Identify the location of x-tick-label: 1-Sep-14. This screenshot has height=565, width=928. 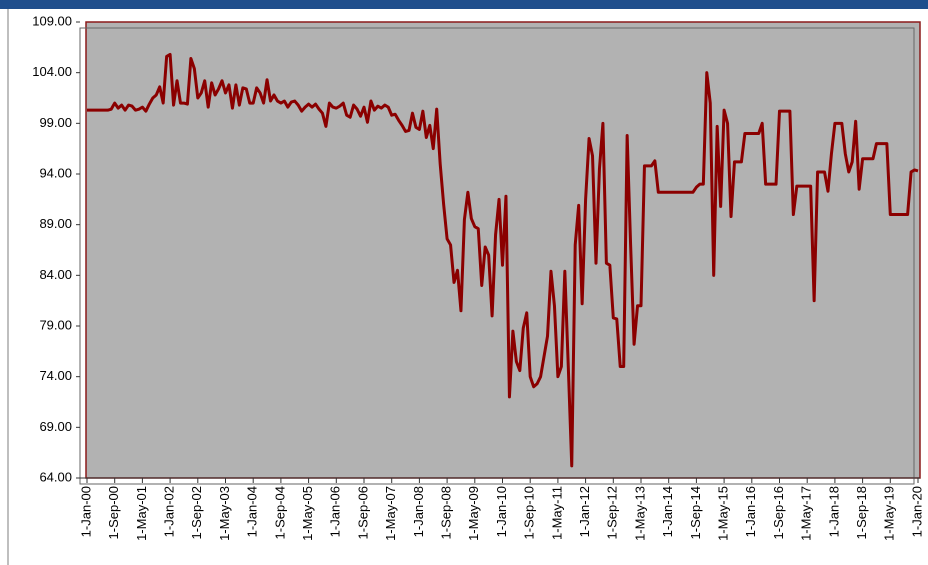
(695, 512).